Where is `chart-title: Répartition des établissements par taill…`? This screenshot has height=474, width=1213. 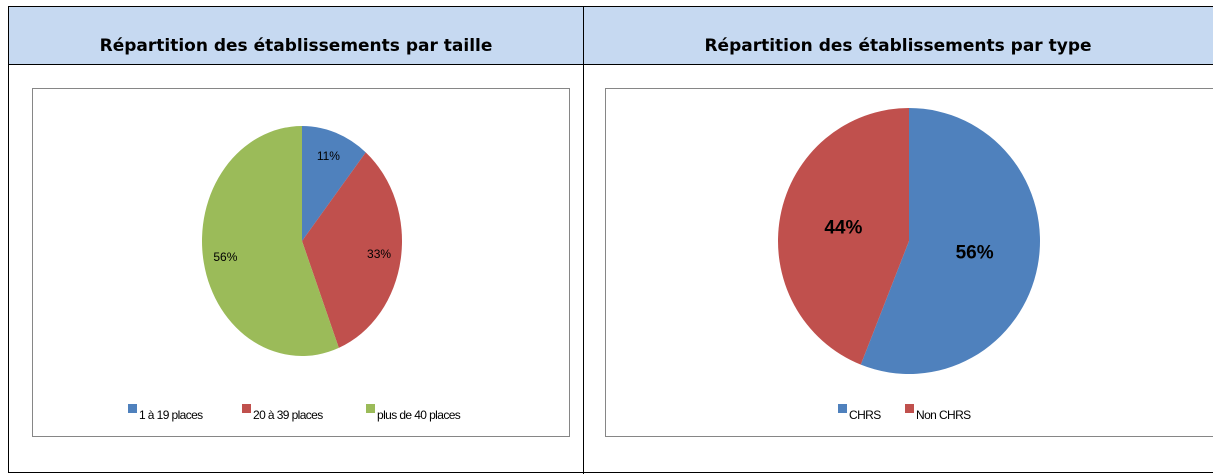
chart-title: Répartition des établissements par taill… is located at coordinates (296, 46).